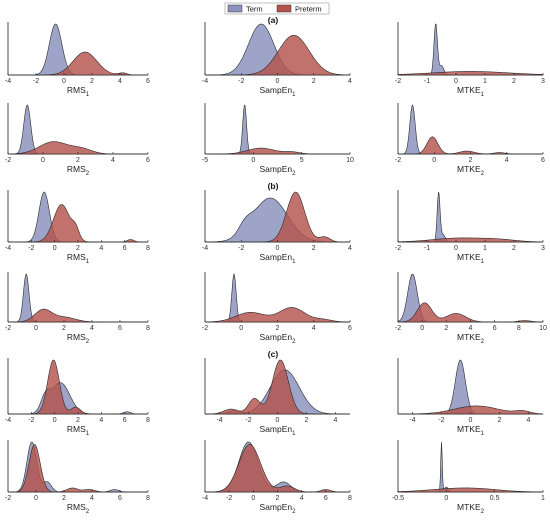 The height and width of the screenshot is (522, 550). What do you see at coordinates (470, 60) in the screenshot?
I see `panel-3: -2 -1 0 1 2 3 MTKE1` at bounding box center [470, 60].